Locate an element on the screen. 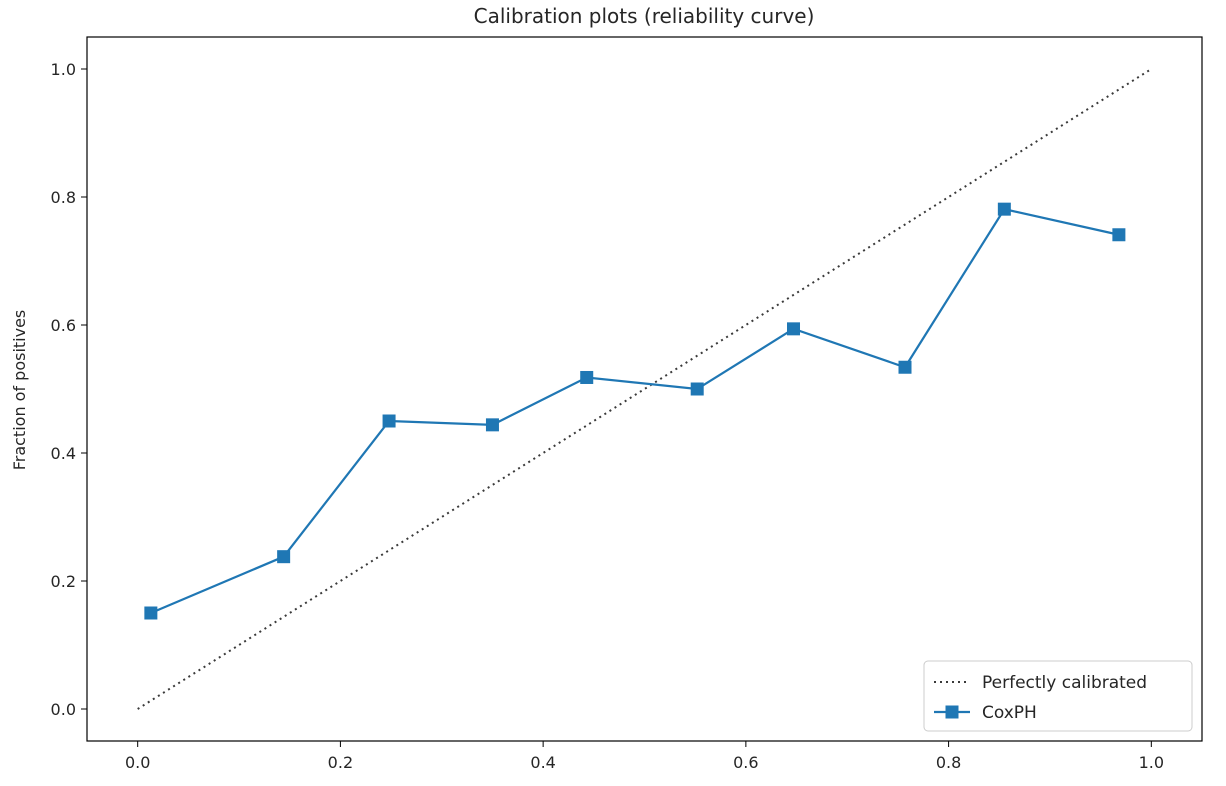 The height and width of the screenshot is (786, 1226). legend-box is located at coordinates (1058, 696).